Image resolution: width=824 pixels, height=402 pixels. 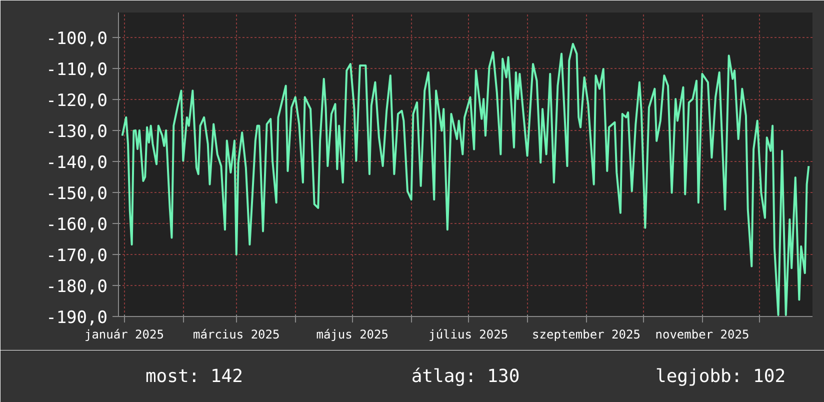 I want to click on x-tick-label: május 2025, so click(x=352, y=335).